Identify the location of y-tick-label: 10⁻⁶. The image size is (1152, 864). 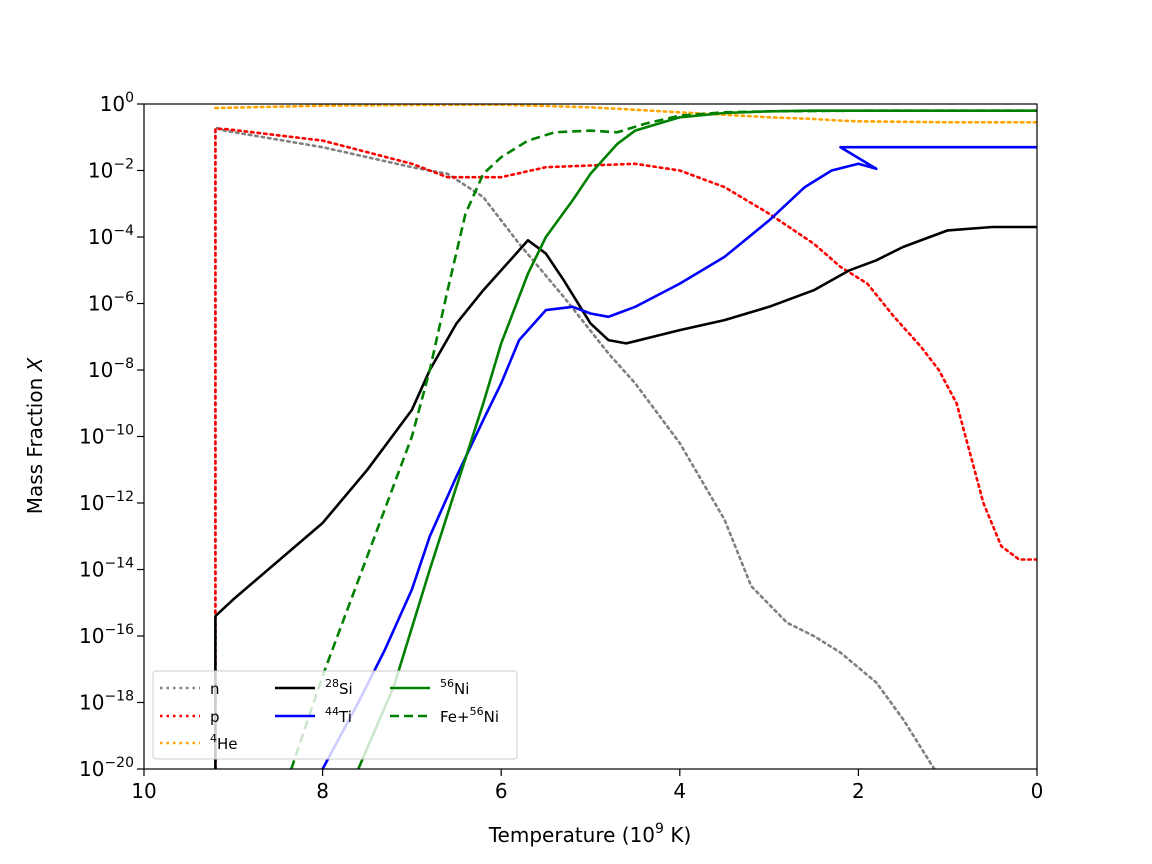
(111, 303).